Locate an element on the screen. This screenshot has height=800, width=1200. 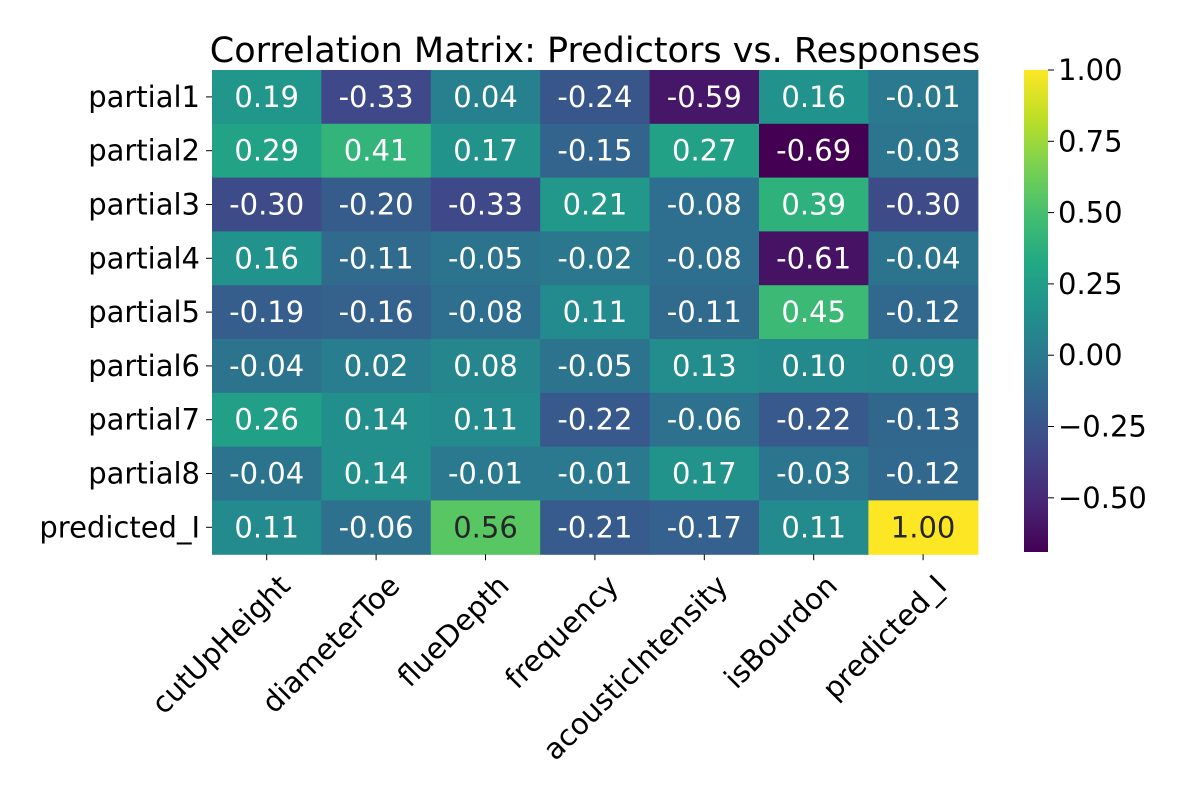
cell-value-label: -0.11 is located at coordinates (704, 312).